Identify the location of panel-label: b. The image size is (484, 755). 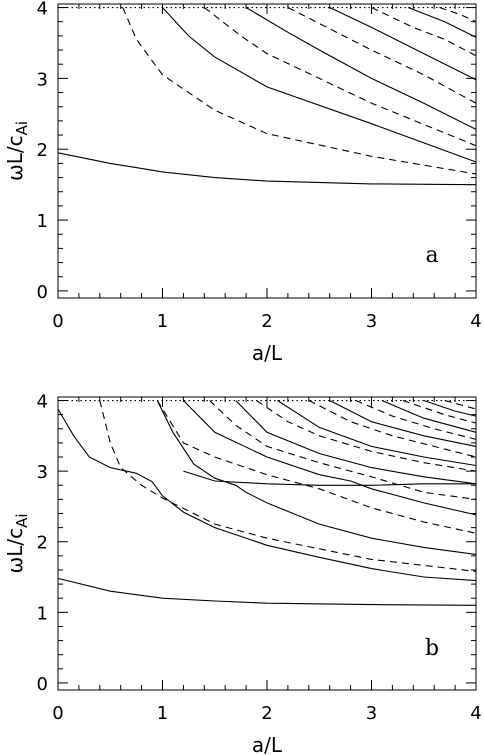
(432, 648).